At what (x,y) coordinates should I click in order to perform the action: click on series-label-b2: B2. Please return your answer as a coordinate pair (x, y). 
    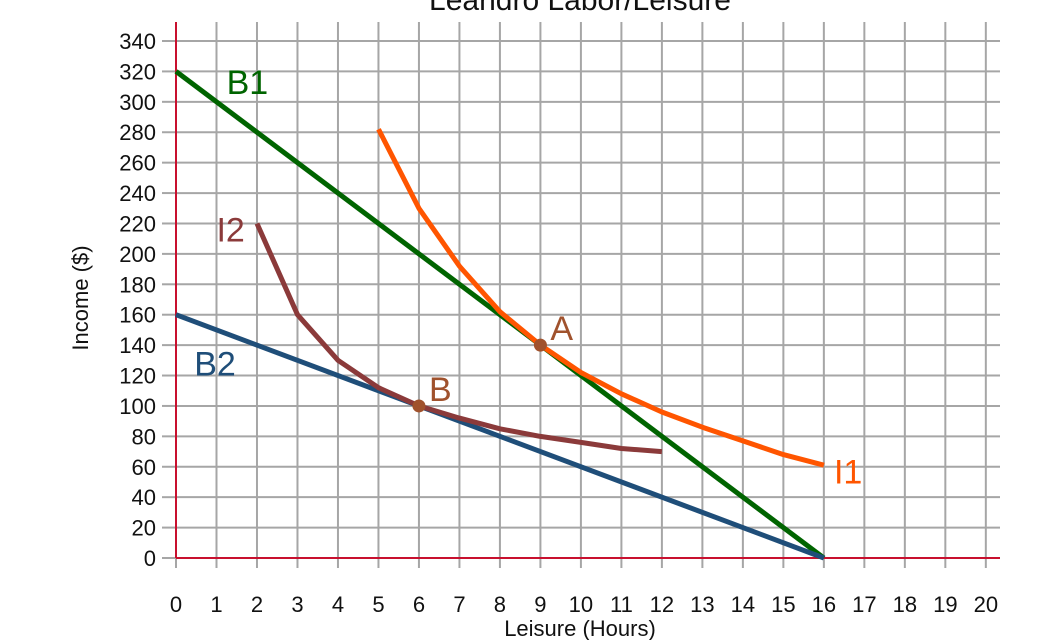
    Looking at the image, I should click on (215, 365).